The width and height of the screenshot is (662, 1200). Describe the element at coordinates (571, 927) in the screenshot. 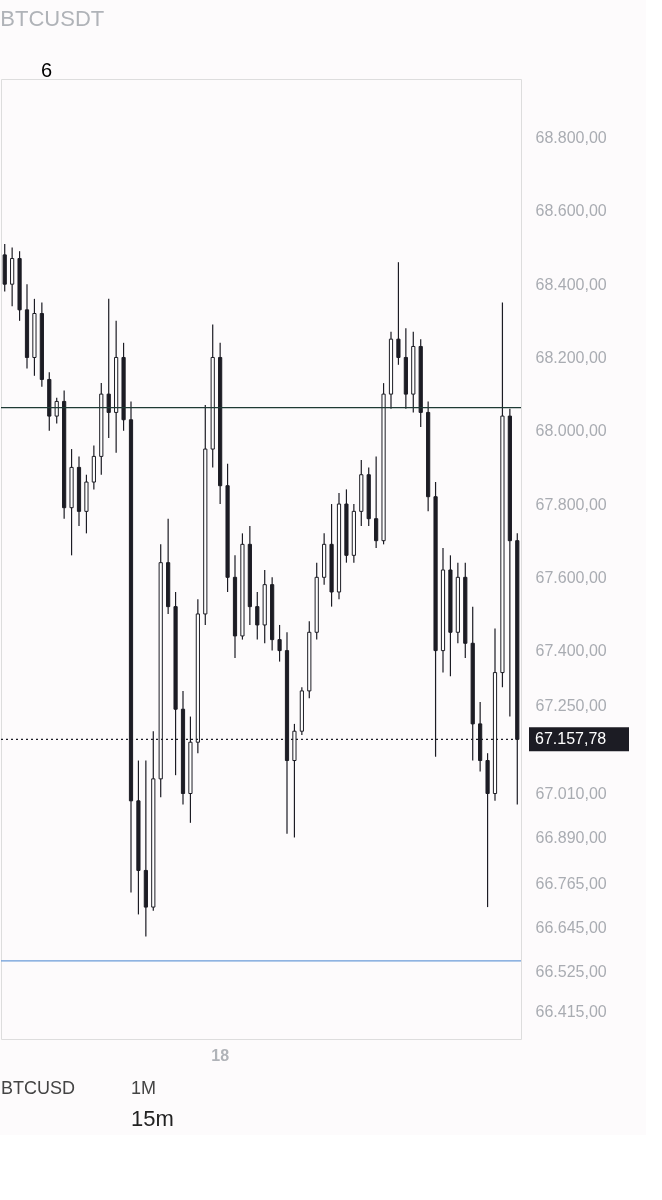

I see `y-tick-label: 66.645,00` at that location.